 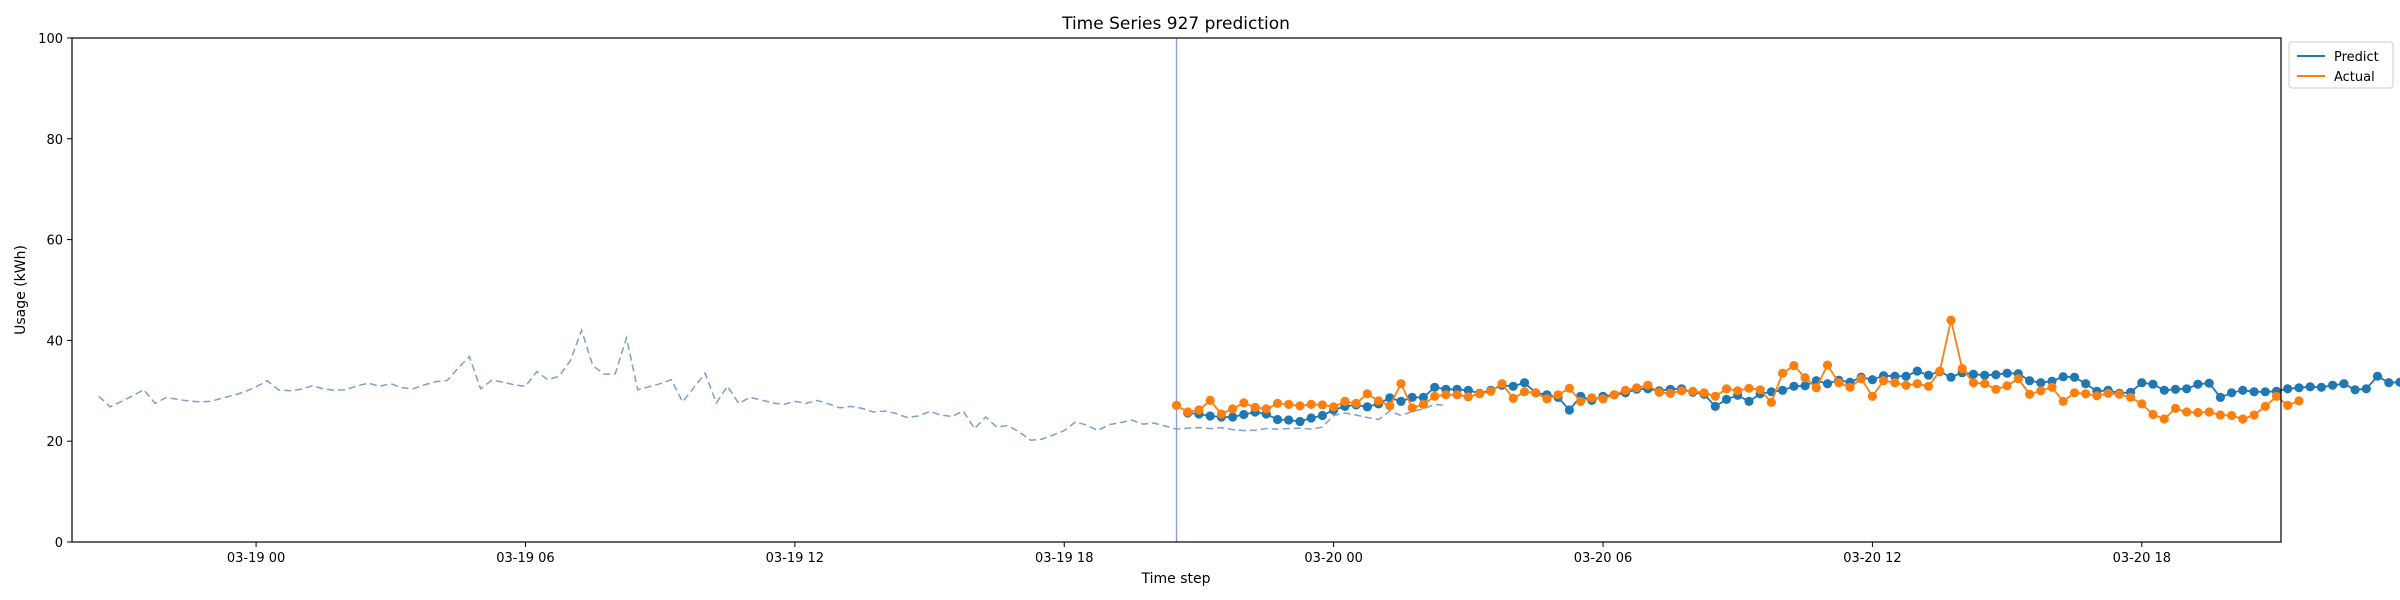 I want to click on x-tick-label-1: 03-19 06, so click(x=525, y=558).